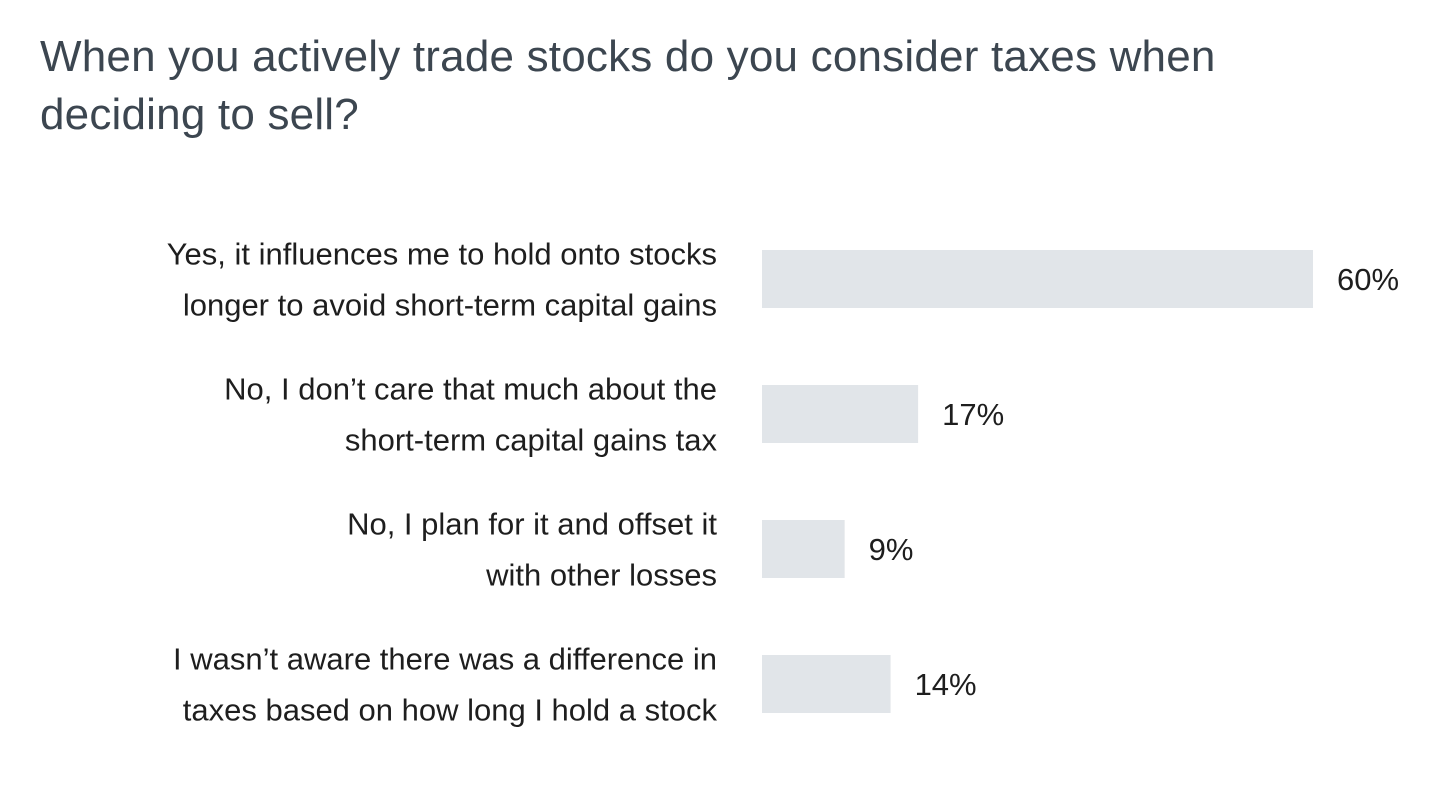 The width and height of the screenshot is (1440, 805). Describe the element at coordinates (601, 575) in the screenshot. I see `category-label-3-line-2: with other losses` at that location.